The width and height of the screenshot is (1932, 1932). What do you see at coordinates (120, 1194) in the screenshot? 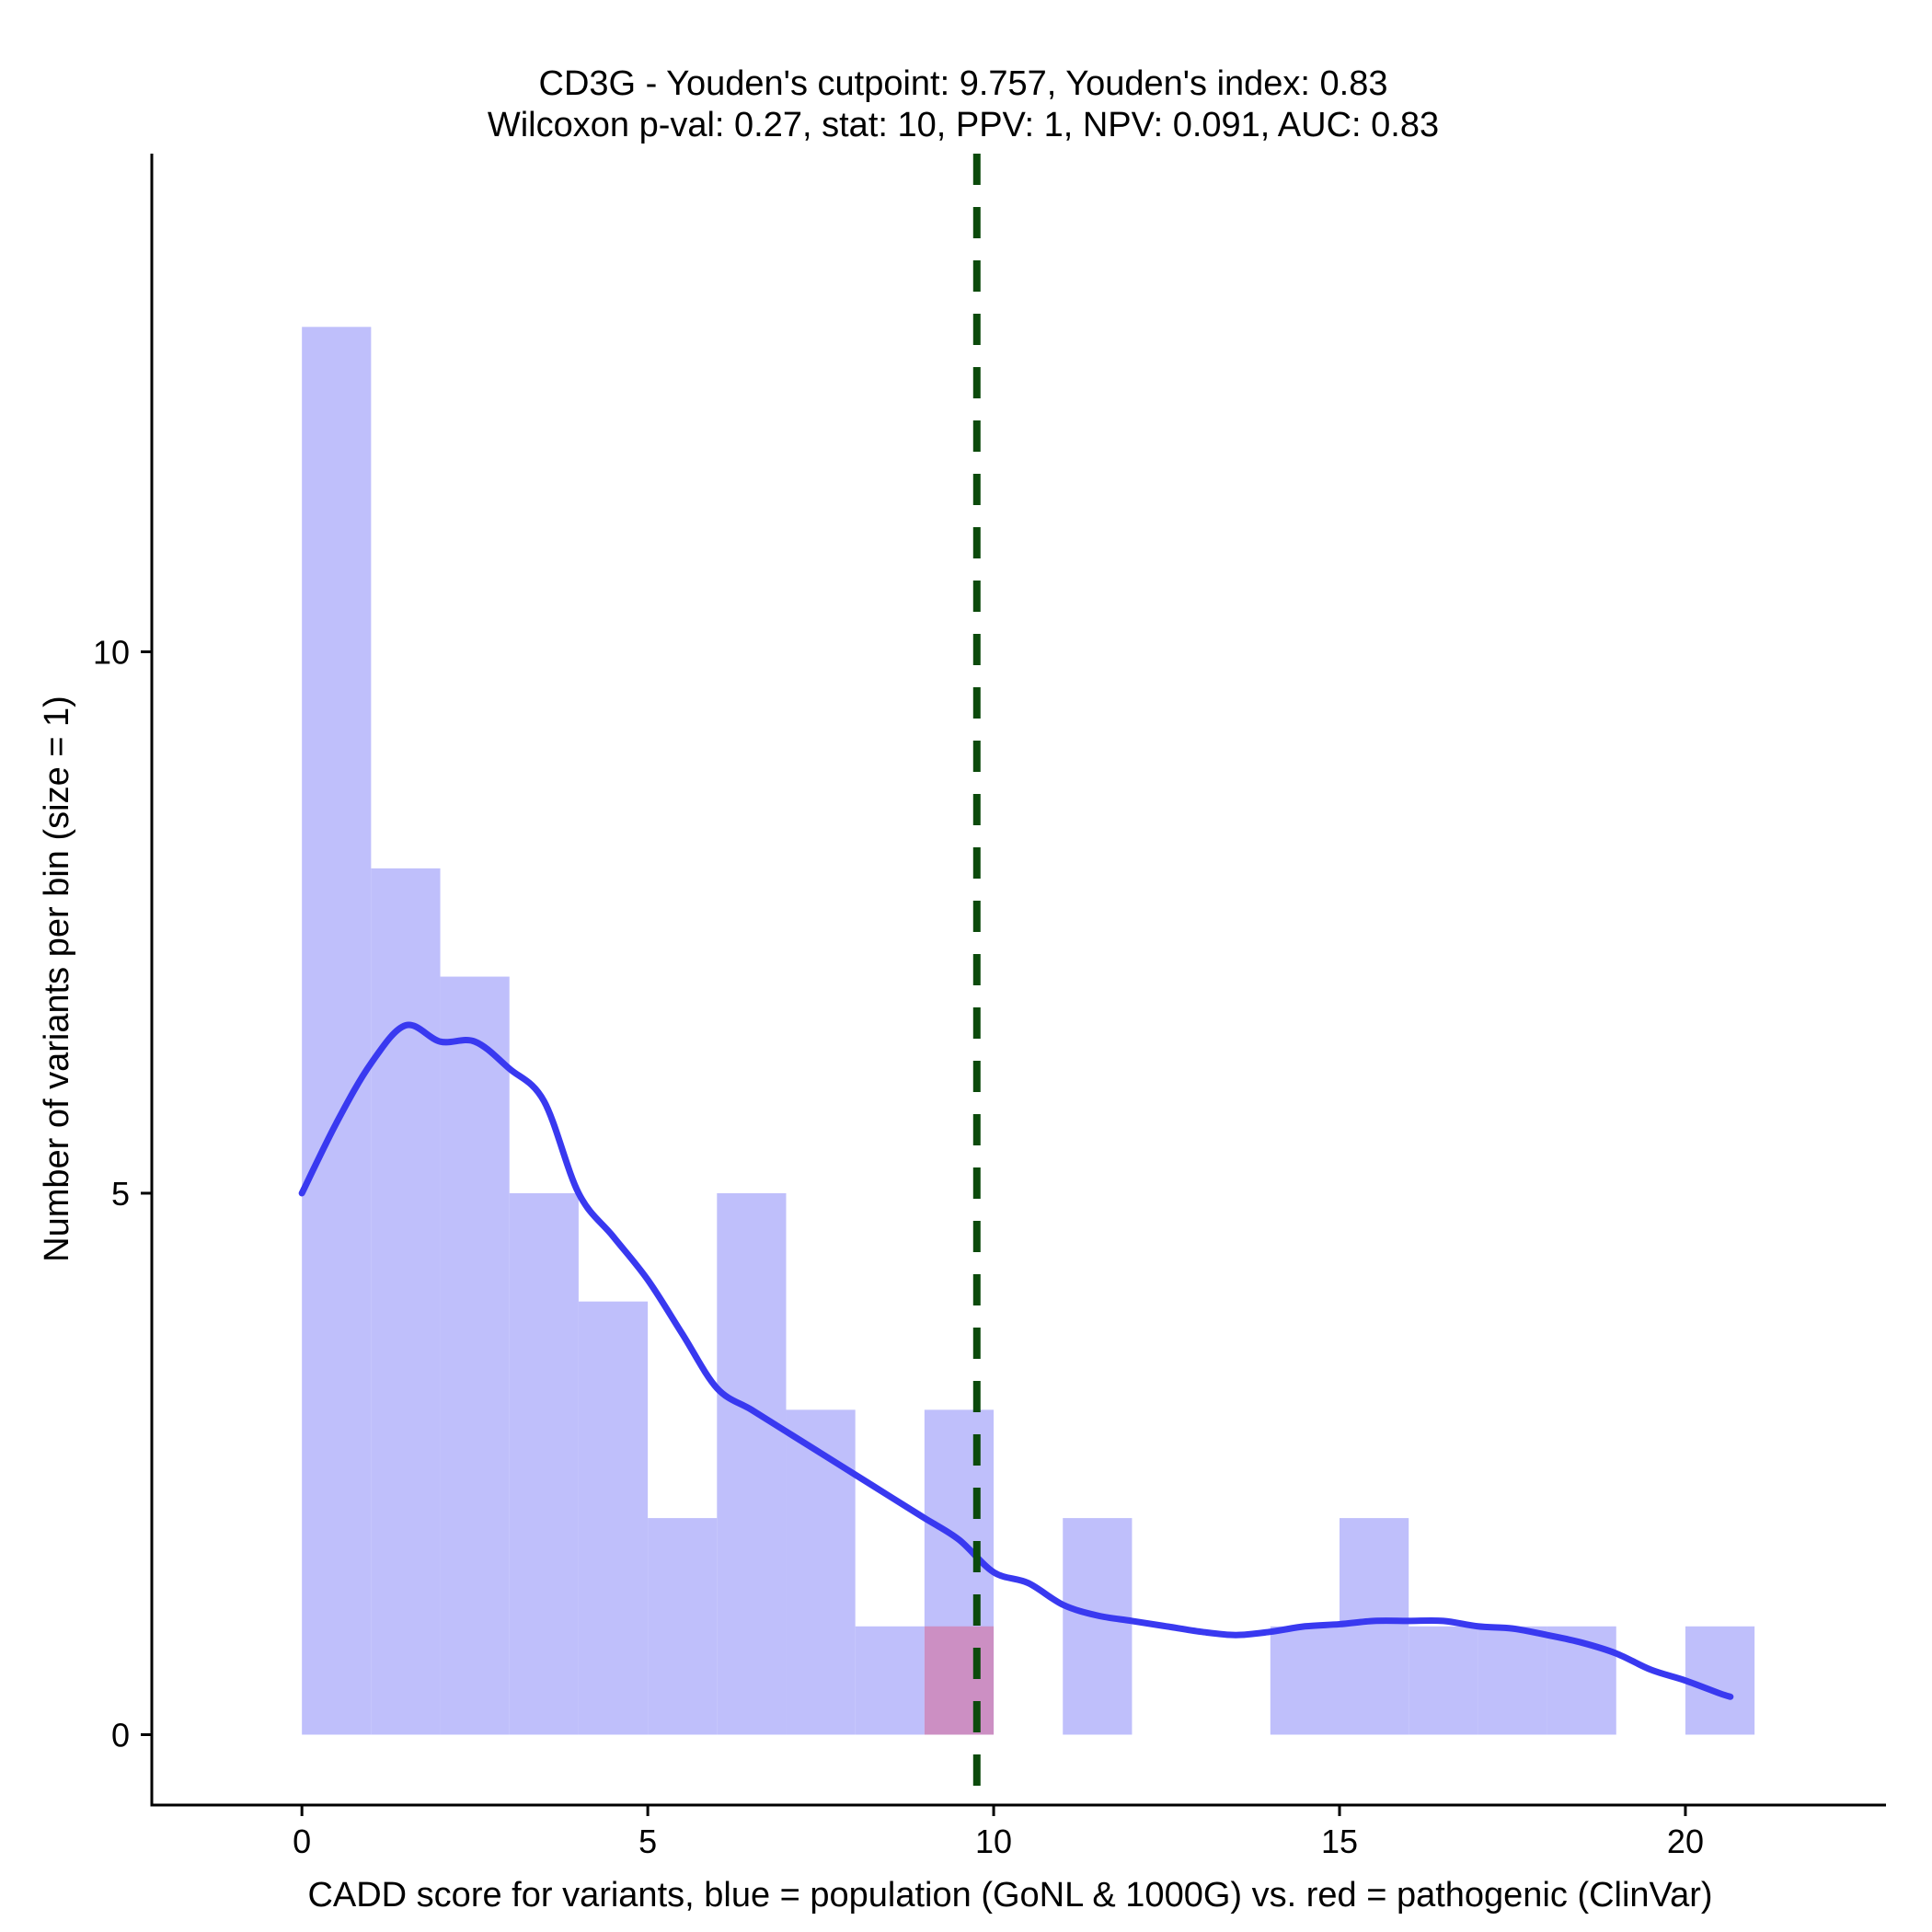
I see `y-tick-label: 5` at bounding box center [120, 1194].